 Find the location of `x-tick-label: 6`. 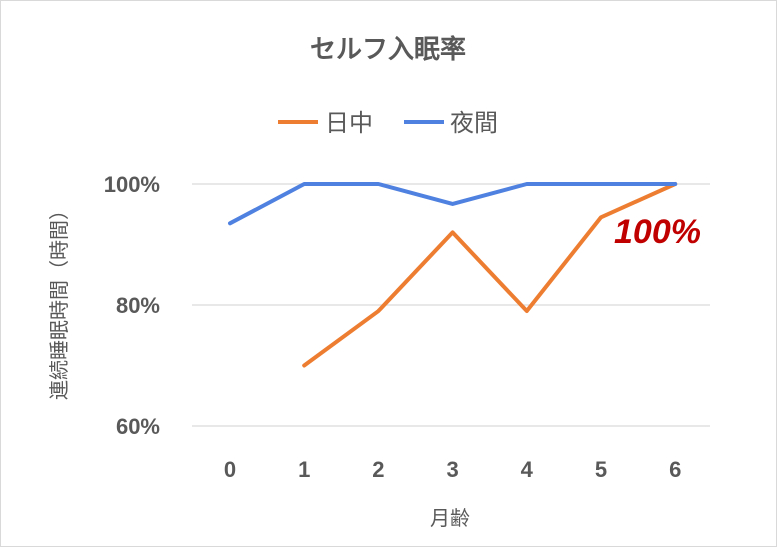

x-tick-label: 6 is located at coordinates (675, 469).